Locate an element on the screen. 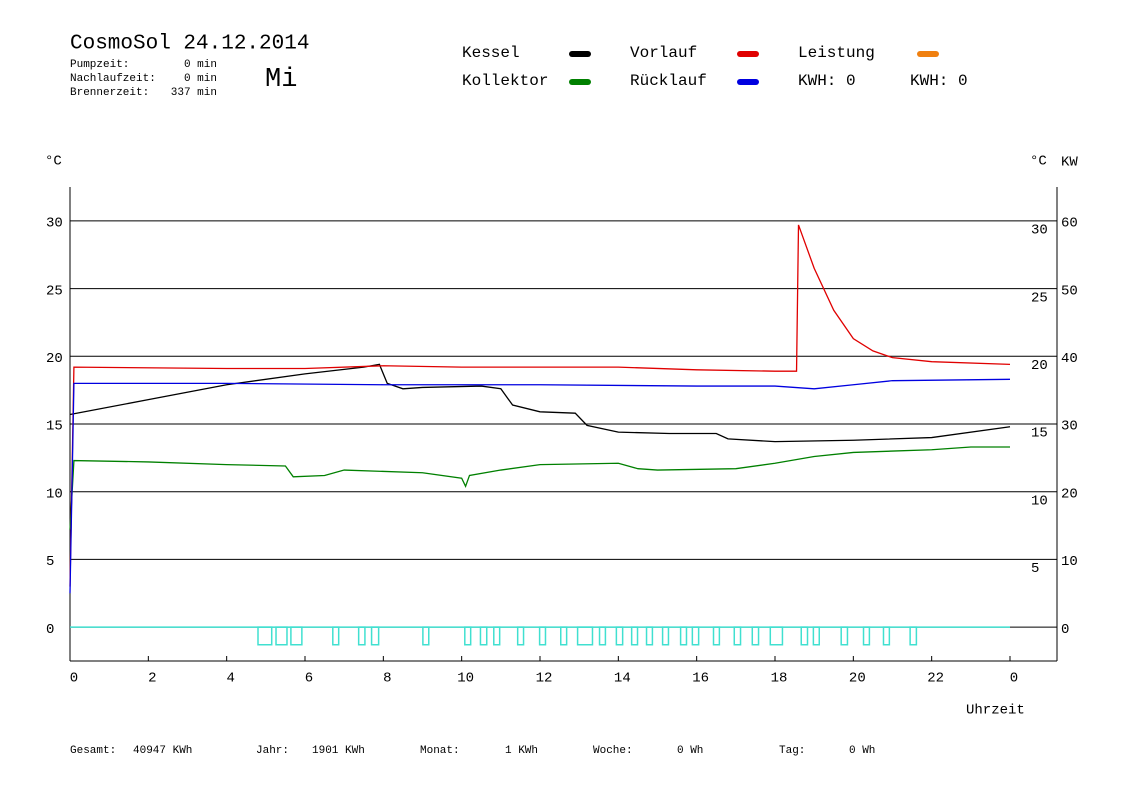 This screenshot has height=812, width=1148. x-tick-label: 20 is located at coordinates (857, 679).